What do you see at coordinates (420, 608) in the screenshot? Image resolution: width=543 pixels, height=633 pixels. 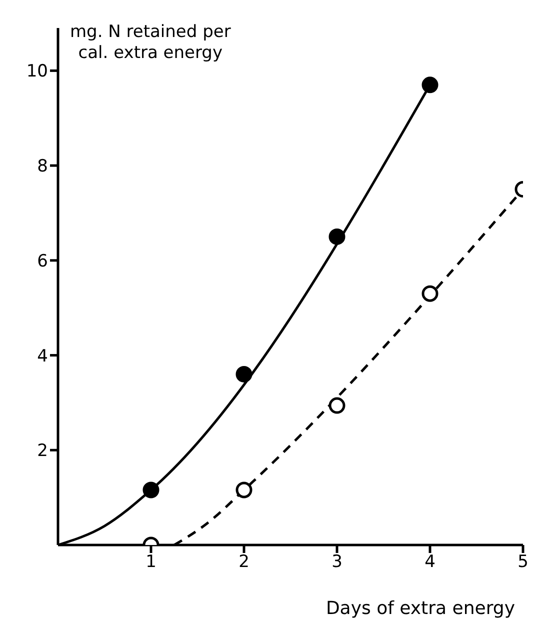 I see `x-axis-title: Days of extra energy` at bounding box center [420, 608].